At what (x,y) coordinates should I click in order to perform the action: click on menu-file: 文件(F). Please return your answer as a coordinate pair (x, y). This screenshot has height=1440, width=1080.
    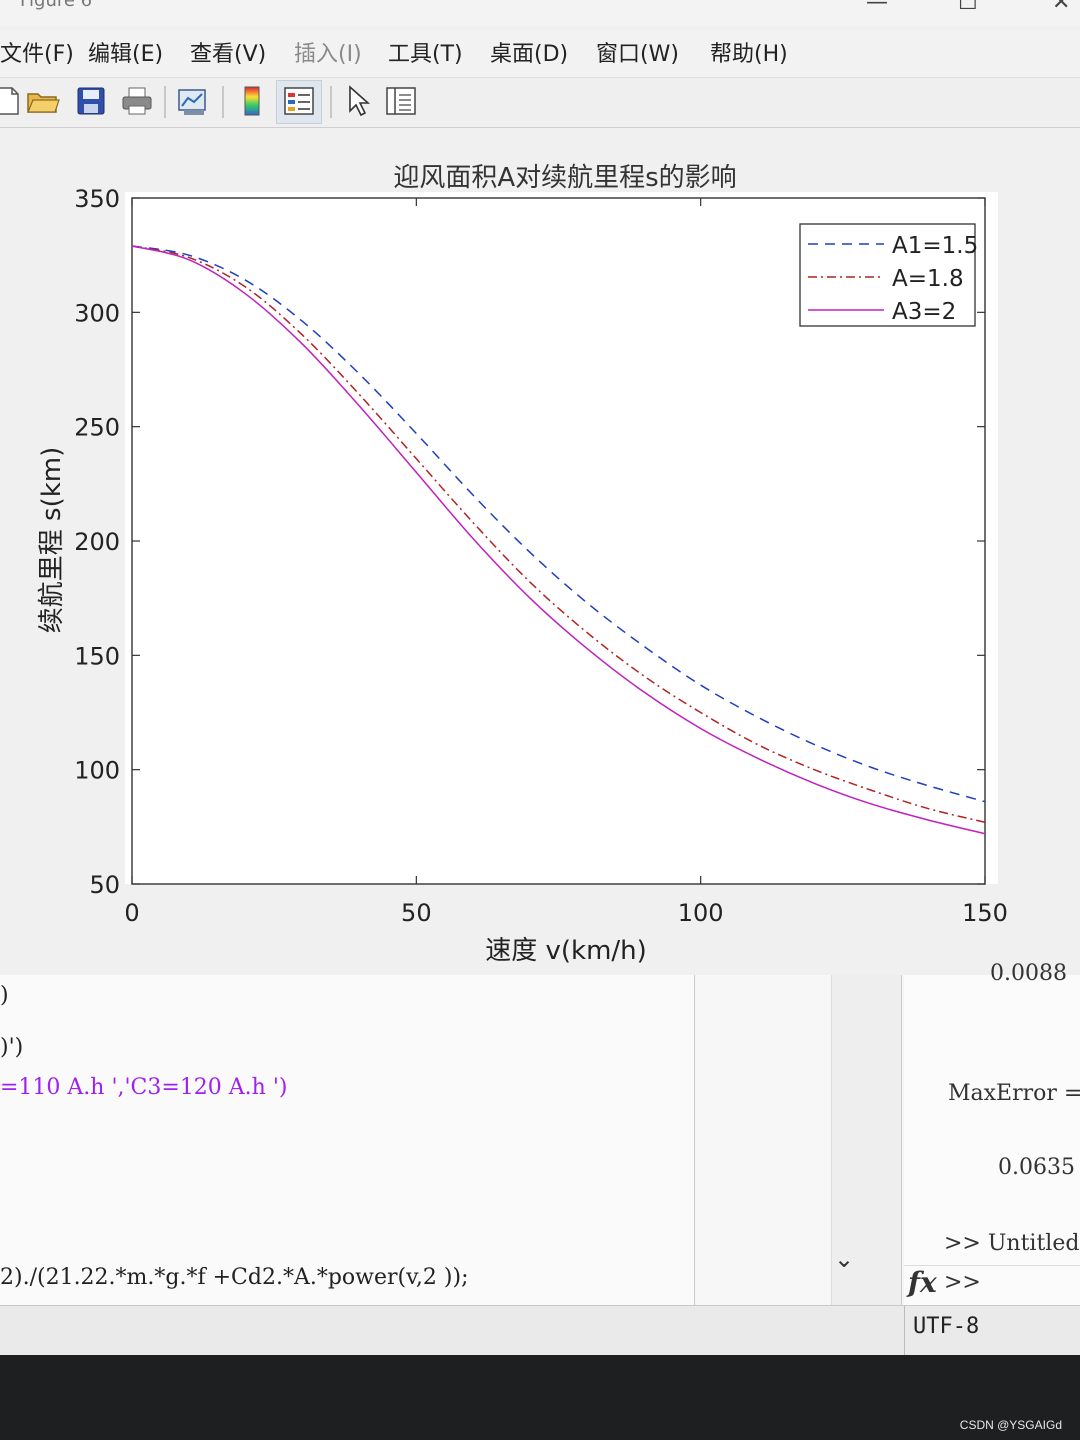
    Looking at the image, I should click on (37, 54).